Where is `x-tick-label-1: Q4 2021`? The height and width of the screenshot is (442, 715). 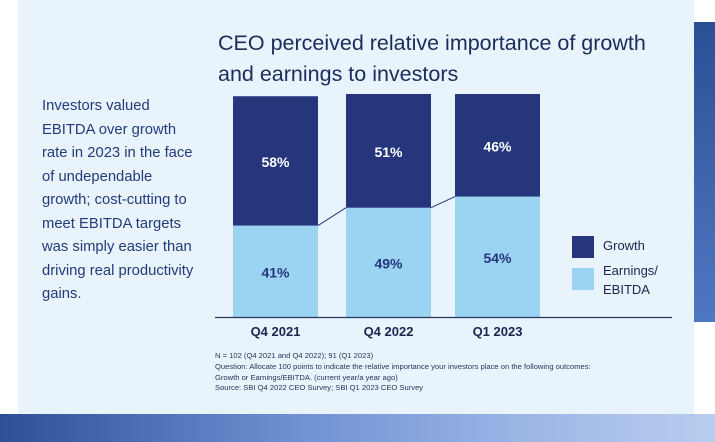
x-tick-label-1: Q4 2021 is located at coordinates (276, 331).